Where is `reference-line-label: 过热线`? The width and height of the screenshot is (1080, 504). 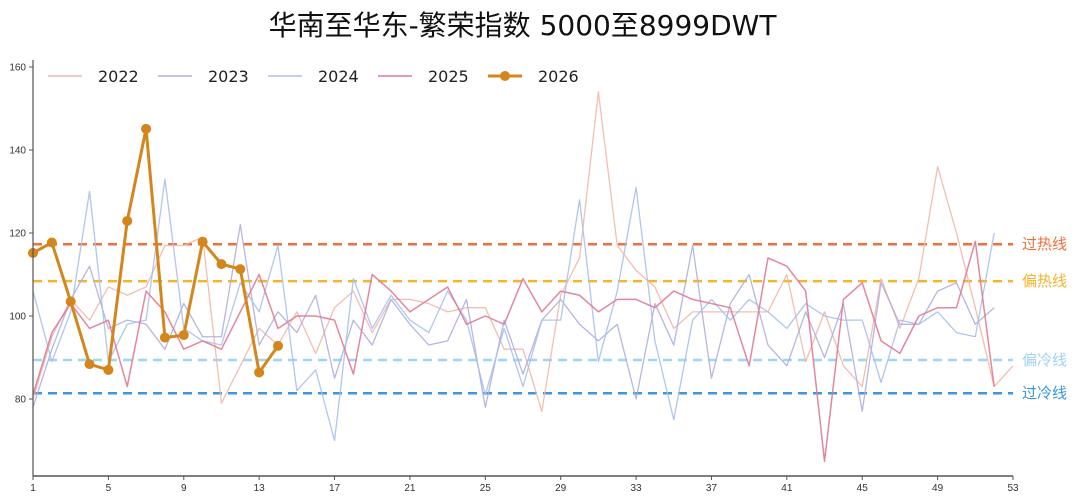 reference-line-label: 过热线 is located at coordinates (1044, 244).